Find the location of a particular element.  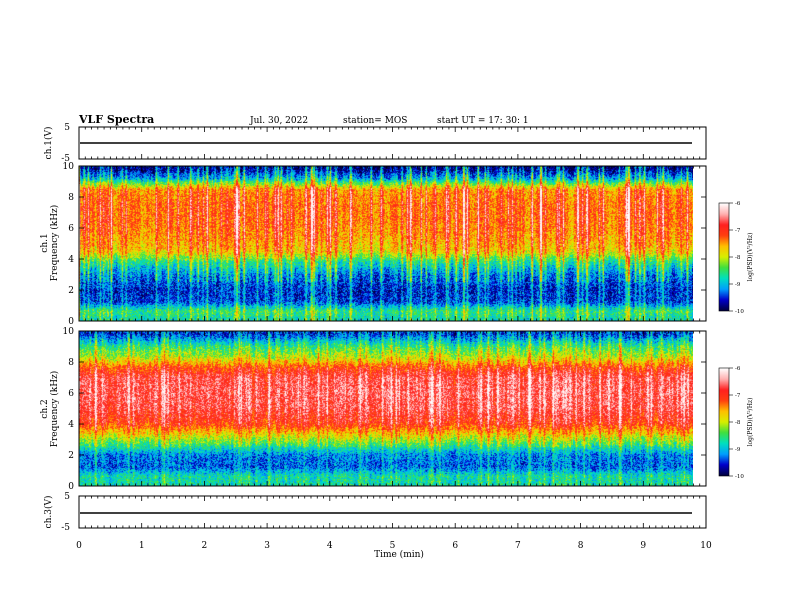

ch2-colorbar is located at coordinates (724, 422).